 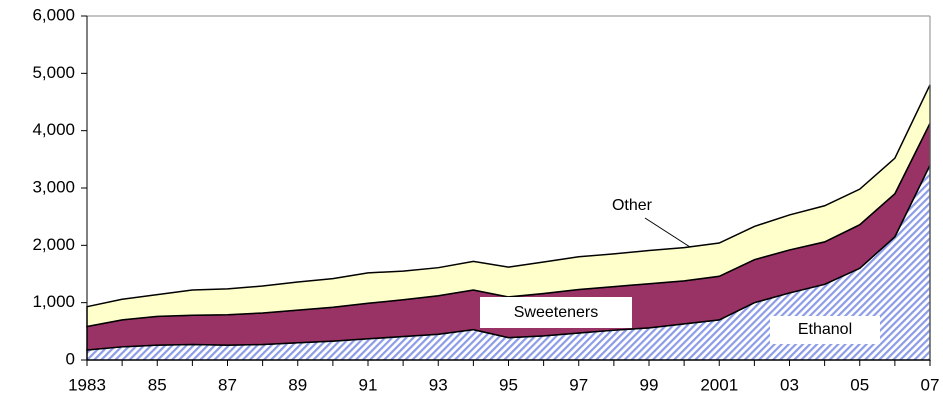 What do you see at coordinates (438, 384) in the screenshot?
I see `x-tick-label: 93` at bounding box center [438, 384].